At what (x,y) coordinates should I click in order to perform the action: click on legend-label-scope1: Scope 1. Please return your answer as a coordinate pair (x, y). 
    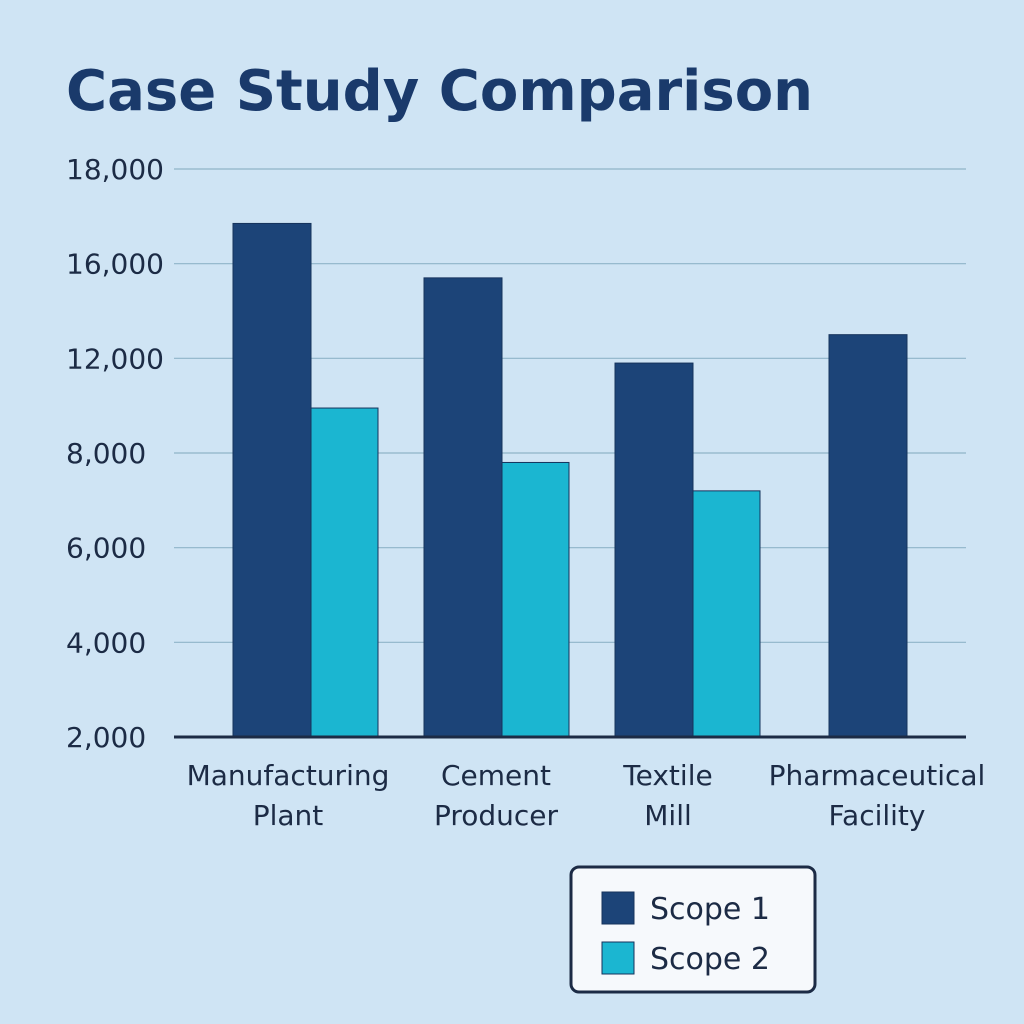
    Looking at the image, I should click on (710, 909).